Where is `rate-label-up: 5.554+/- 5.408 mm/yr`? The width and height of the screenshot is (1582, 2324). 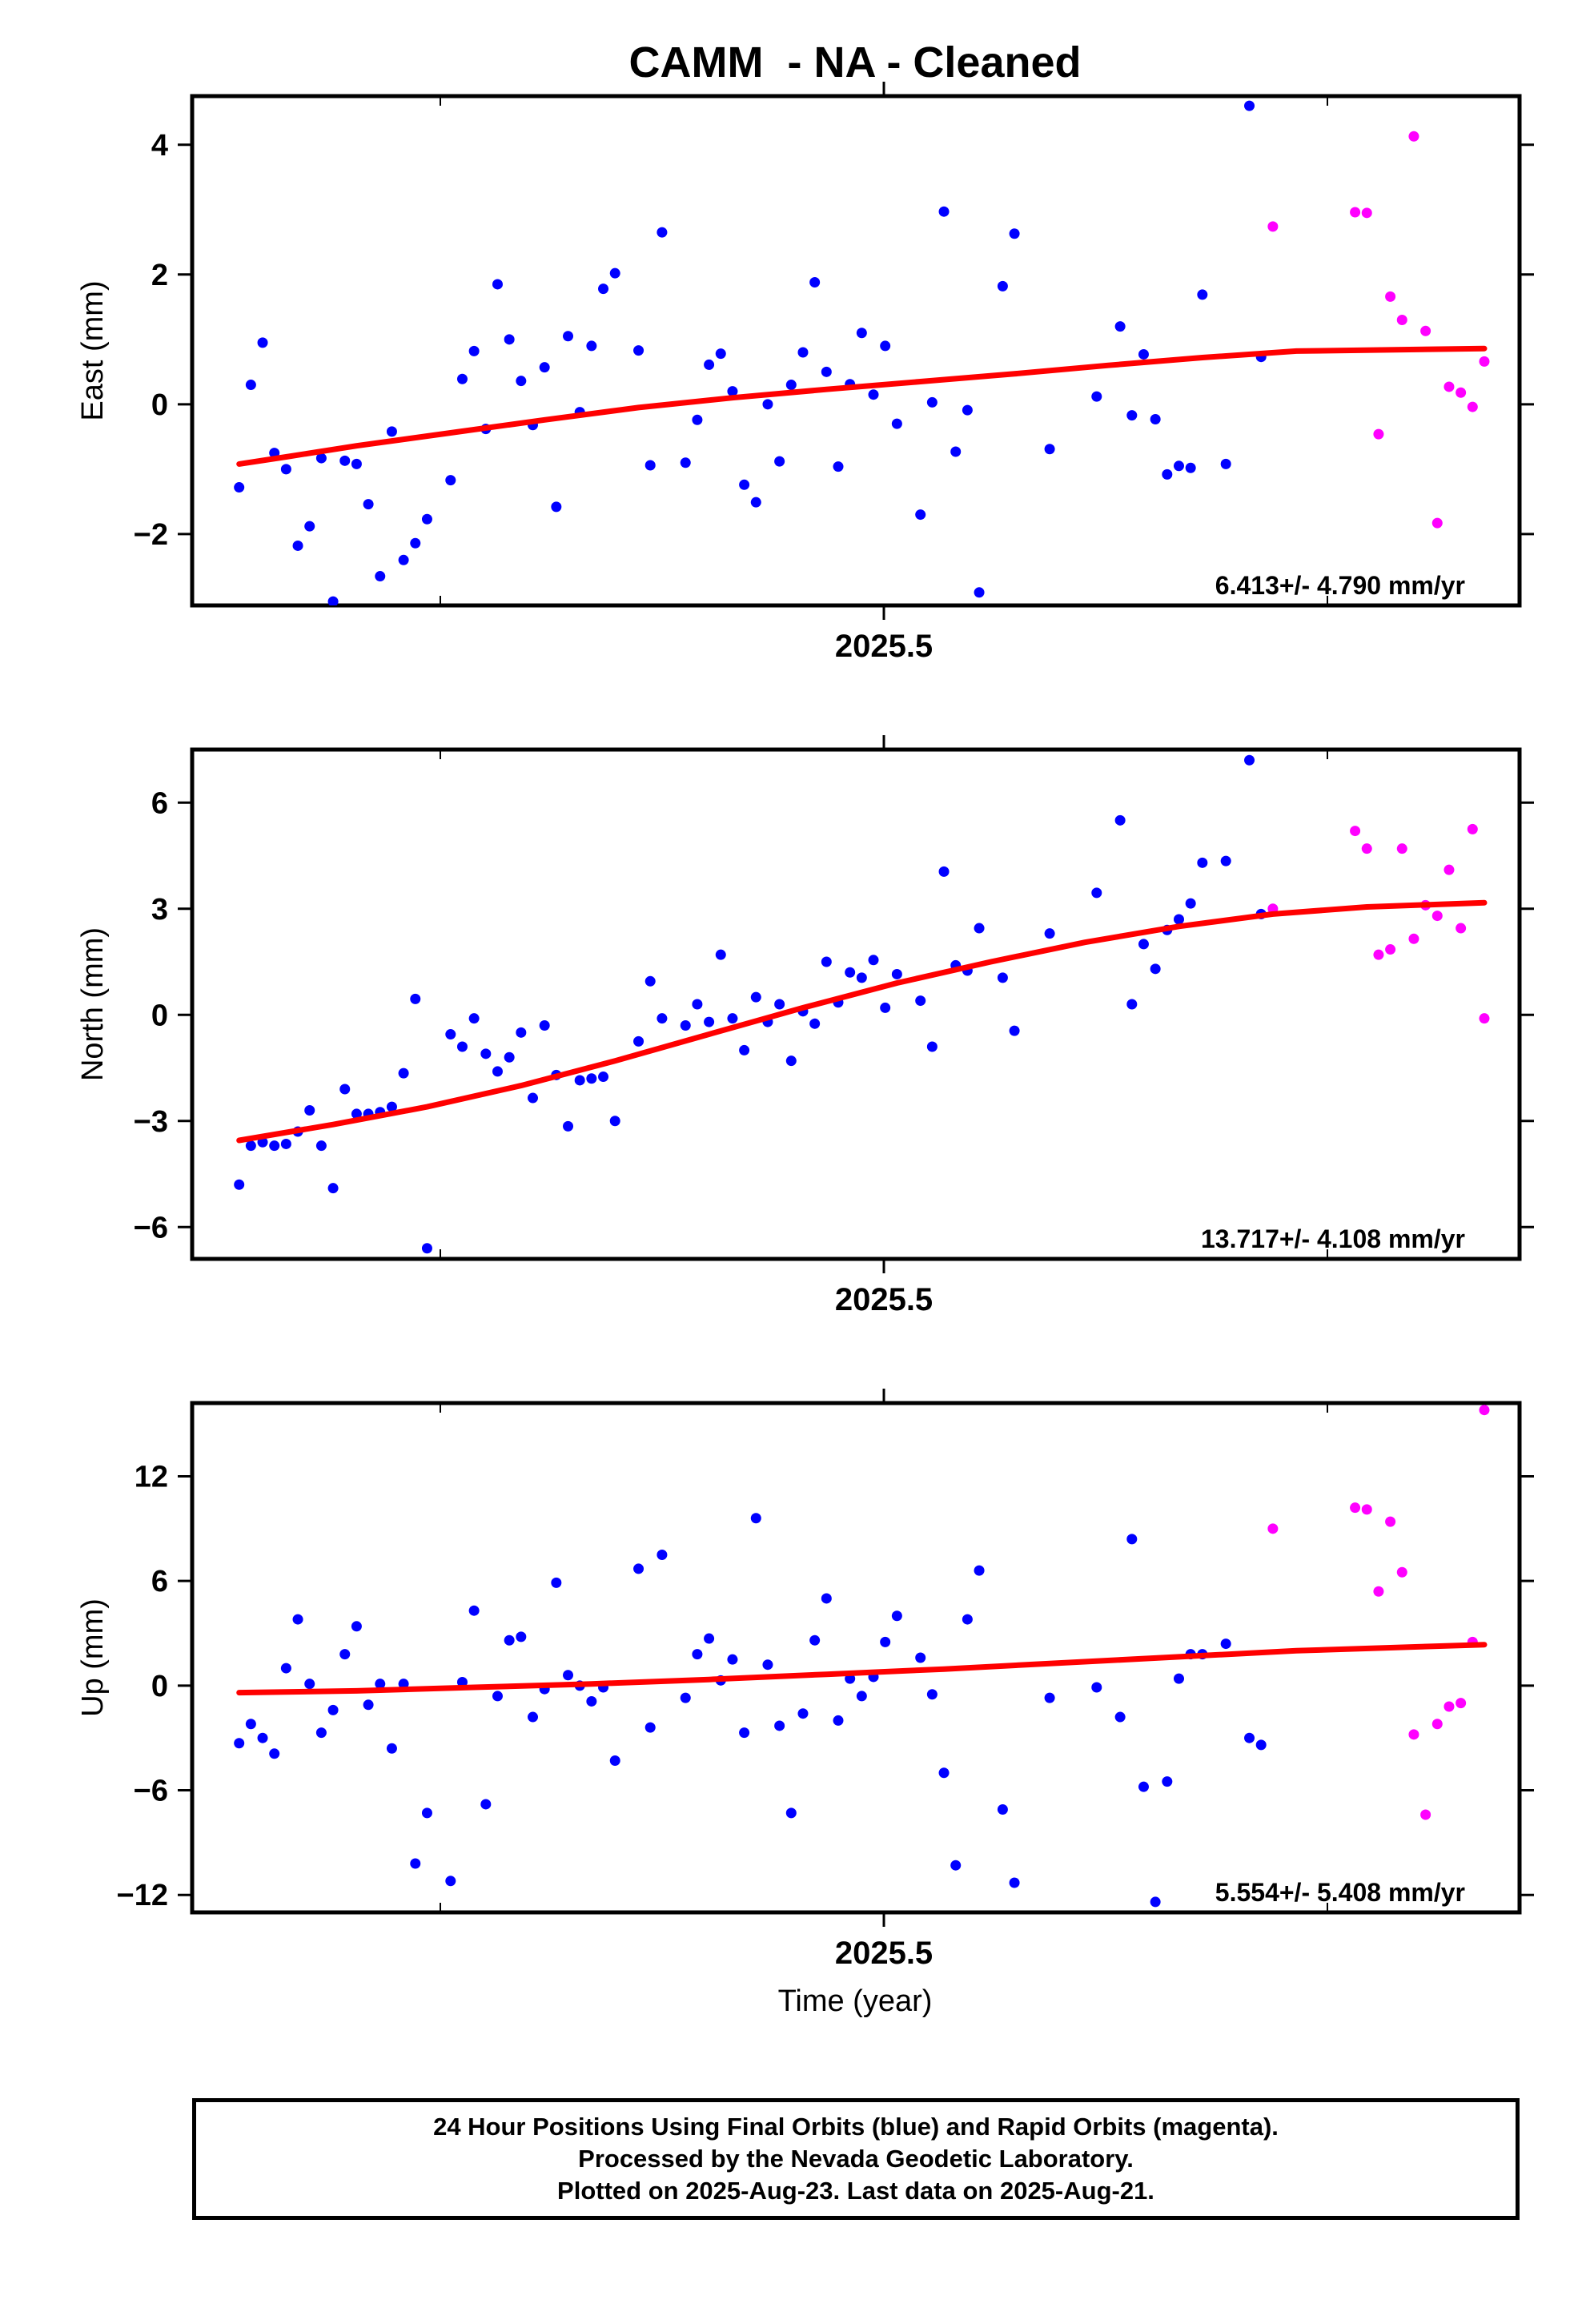
rate-label-up: 5.554+/- 5.408 mm/yr is located at coordinates (1340, 1892).